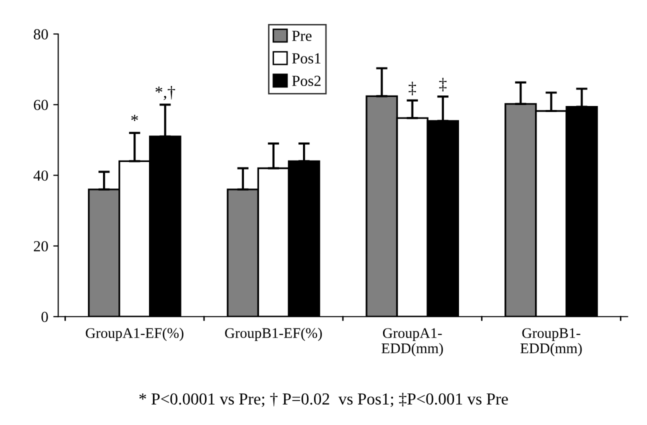 Image resolution: width=647 pixels, height=425 pixels. I want to click on y-tick-label: 80, so click(41, 34).